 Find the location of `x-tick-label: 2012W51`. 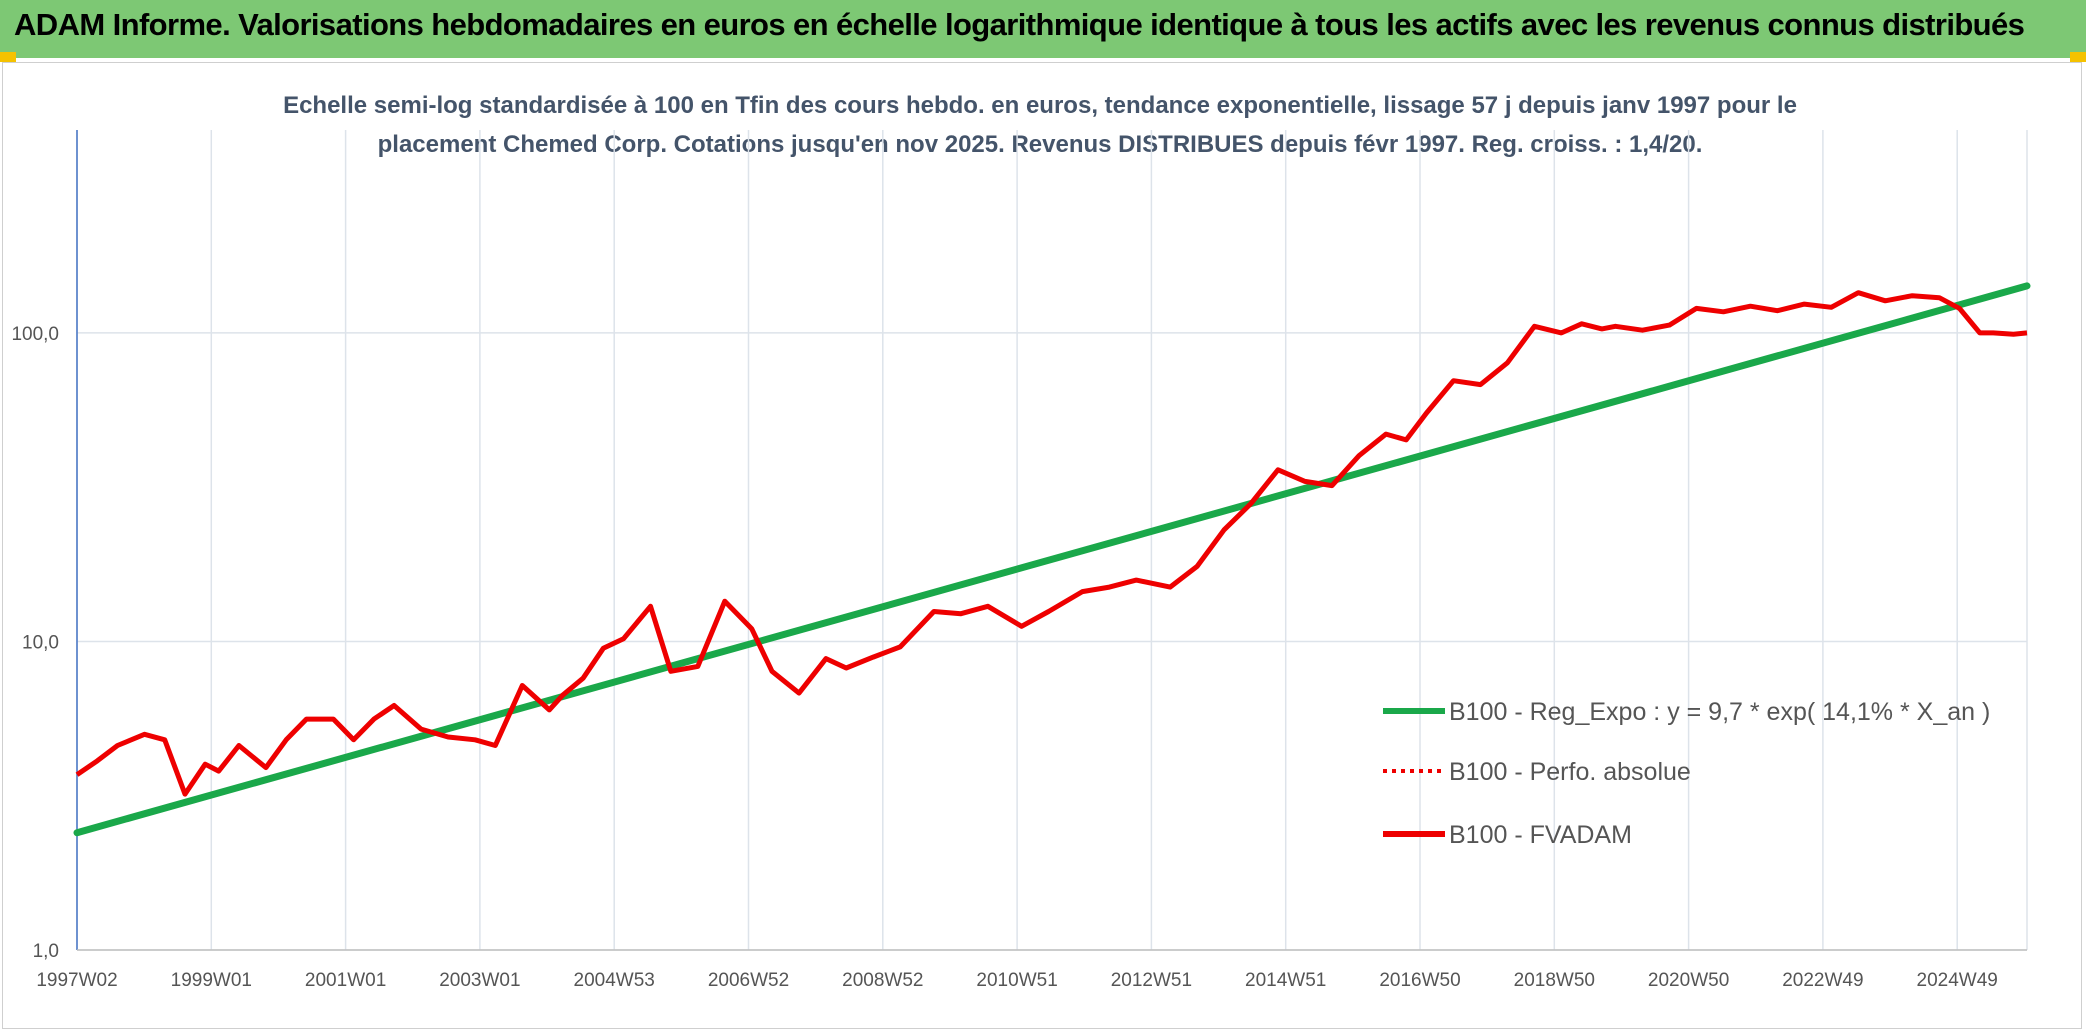

x-tick-label: 2012W51 is located at coordinates (1151, 980).